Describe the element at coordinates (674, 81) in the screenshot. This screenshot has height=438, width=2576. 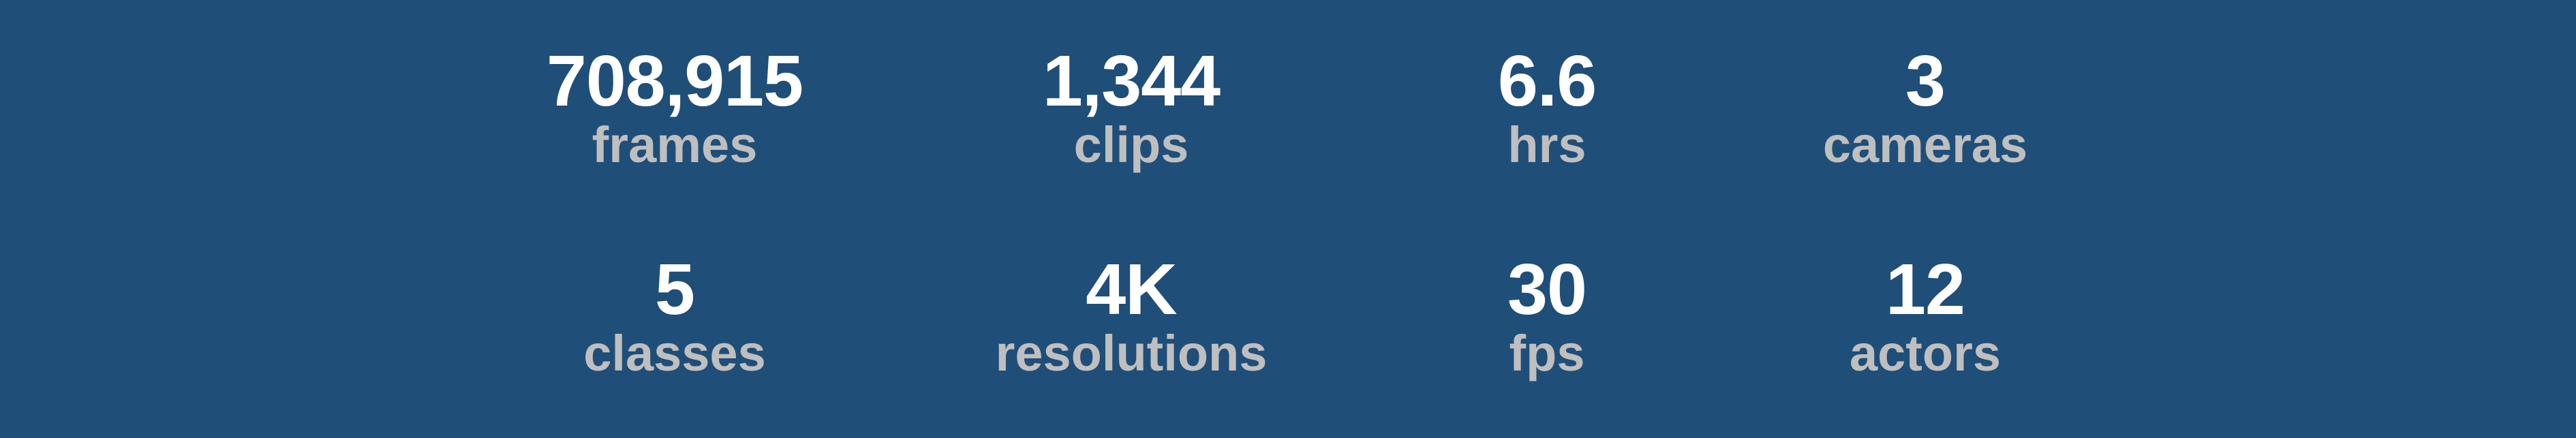
I see `stat-value: 708,915` at that location.